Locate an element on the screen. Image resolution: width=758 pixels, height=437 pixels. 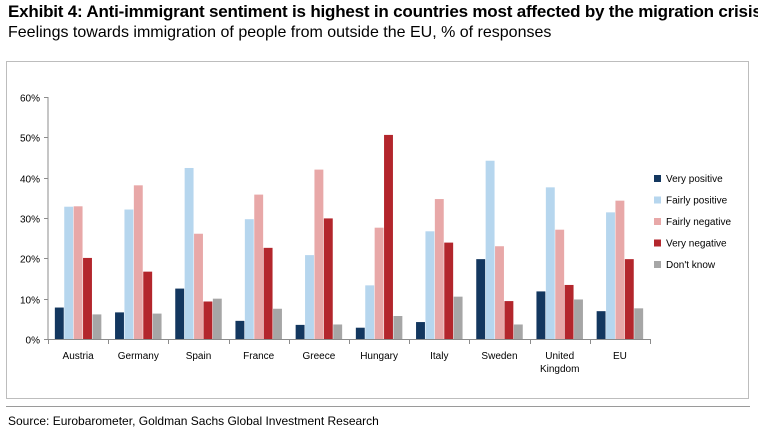
x-tick-label: Hungary is located at coordinates (379, 356).